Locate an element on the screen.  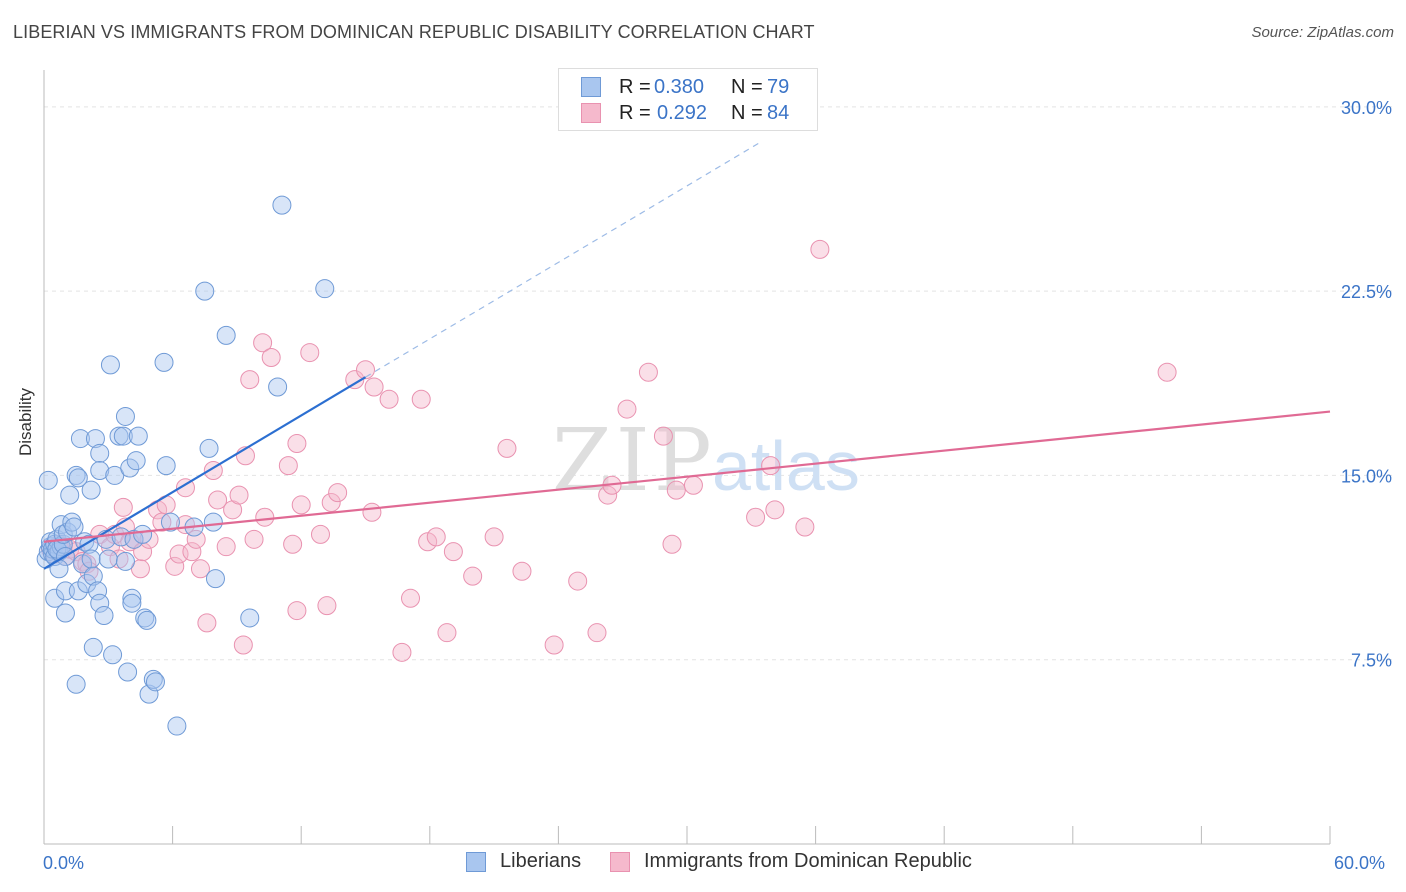
x-tick-min: 0.0% is located at coordinates (64, 863).